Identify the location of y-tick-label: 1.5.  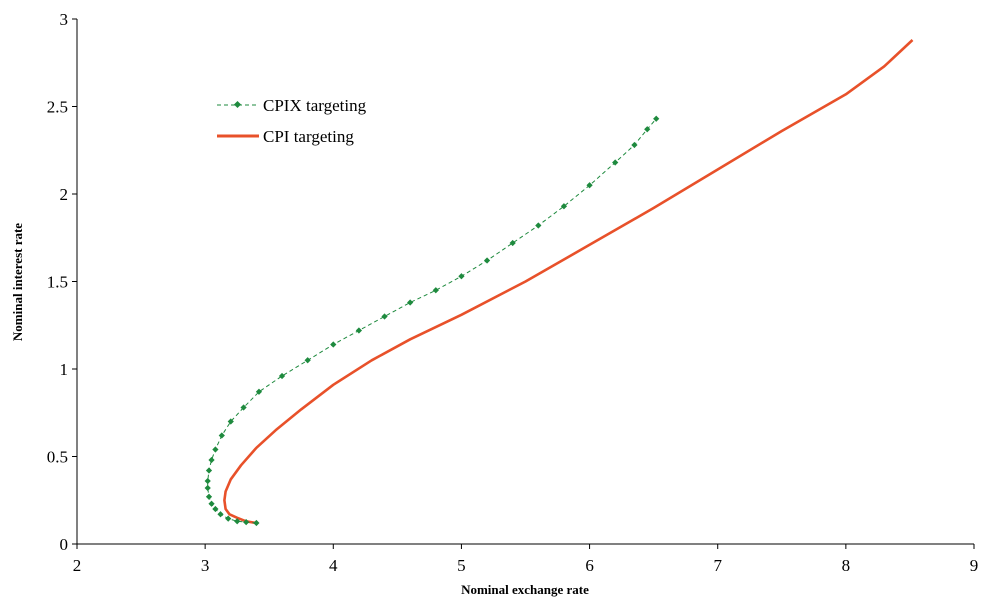
(57, 282).